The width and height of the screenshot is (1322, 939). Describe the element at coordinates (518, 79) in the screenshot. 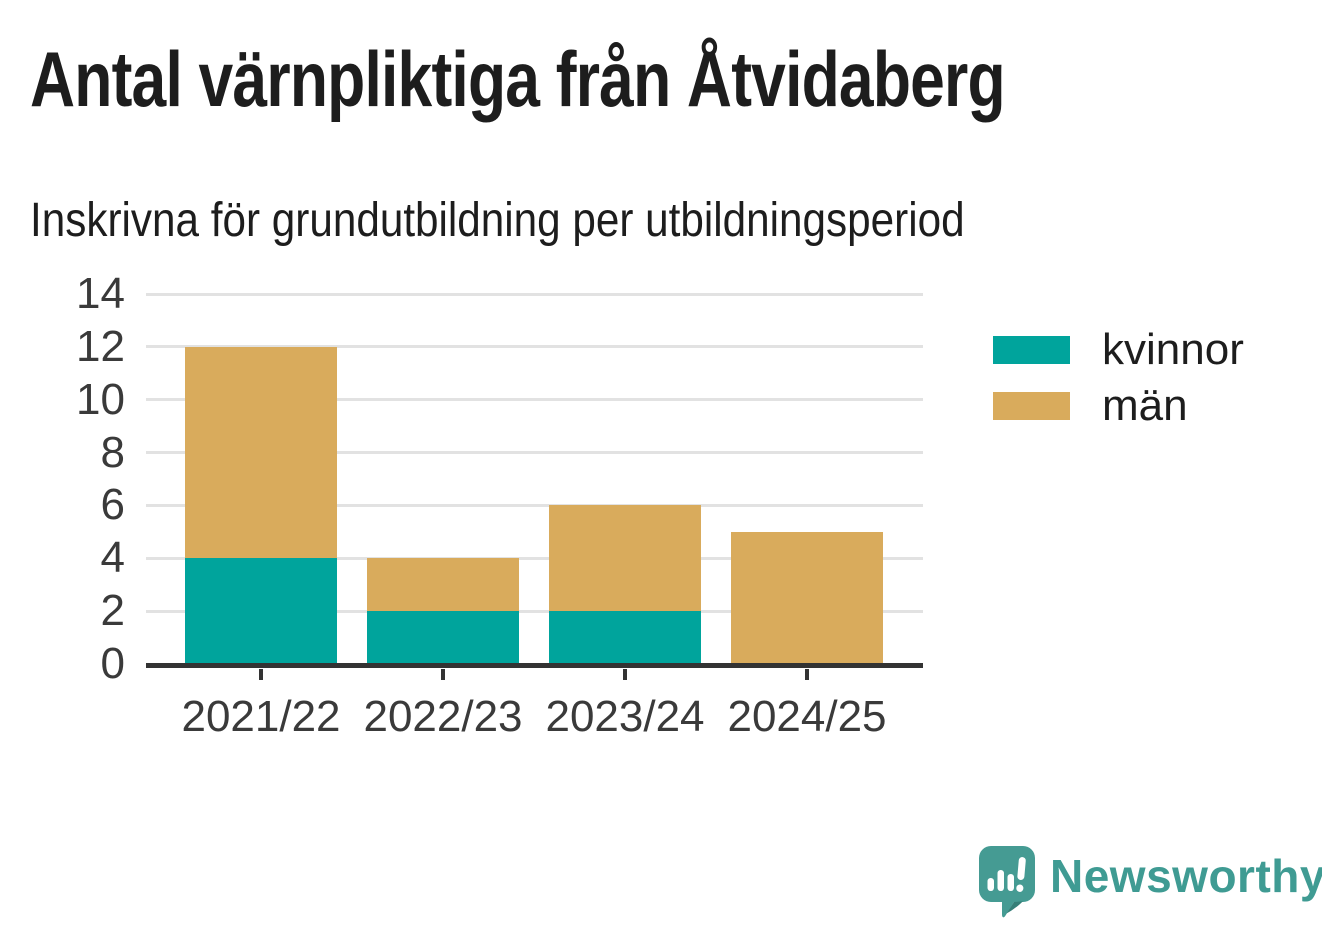

I see `page-title: Antal värnpliktiga från Åtvidaberg` at that location.